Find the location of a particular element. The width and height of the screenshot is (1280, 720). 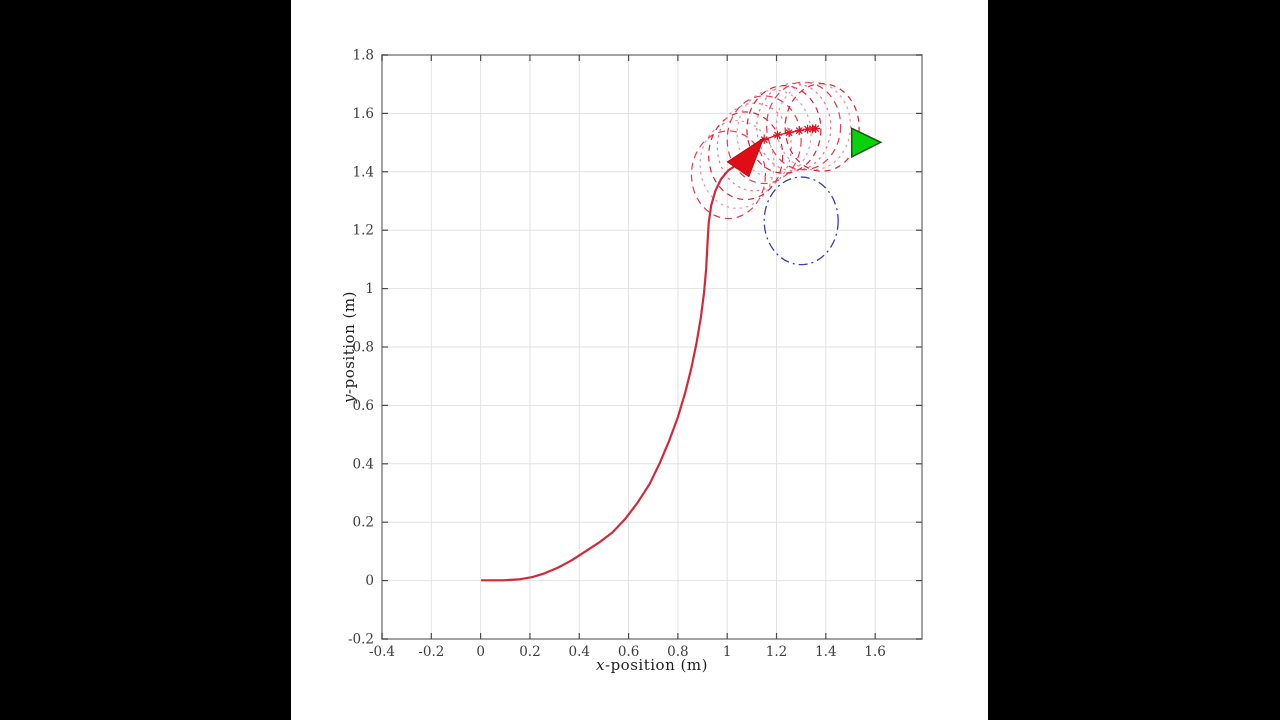

y-tick-label: 0.8 is located at coordinates (363, 348).